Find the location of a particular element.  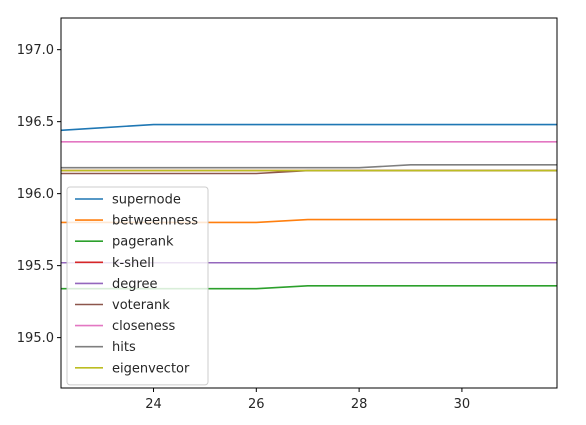

y-axis: 195.0 195.5 196.0 196.5 197.0 is located at coordinates (39, 194).